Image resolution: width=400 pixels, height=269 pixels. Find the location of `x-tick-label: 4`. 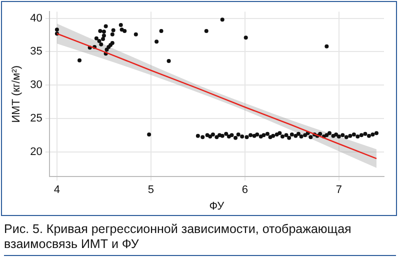

x-tick-label: 4 is located at coordinates (57, 190).